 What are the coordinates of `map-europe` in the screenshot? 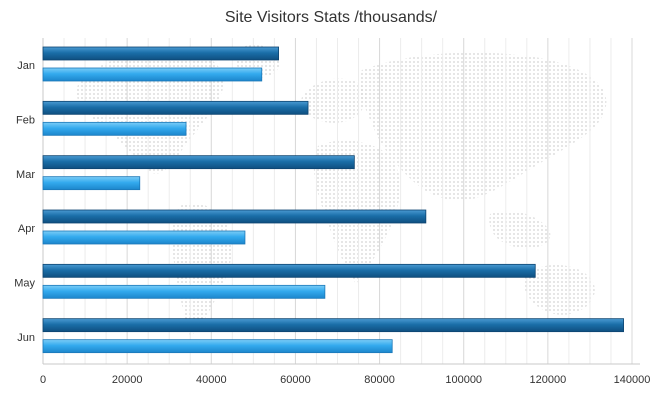 It's located at (334, 100).